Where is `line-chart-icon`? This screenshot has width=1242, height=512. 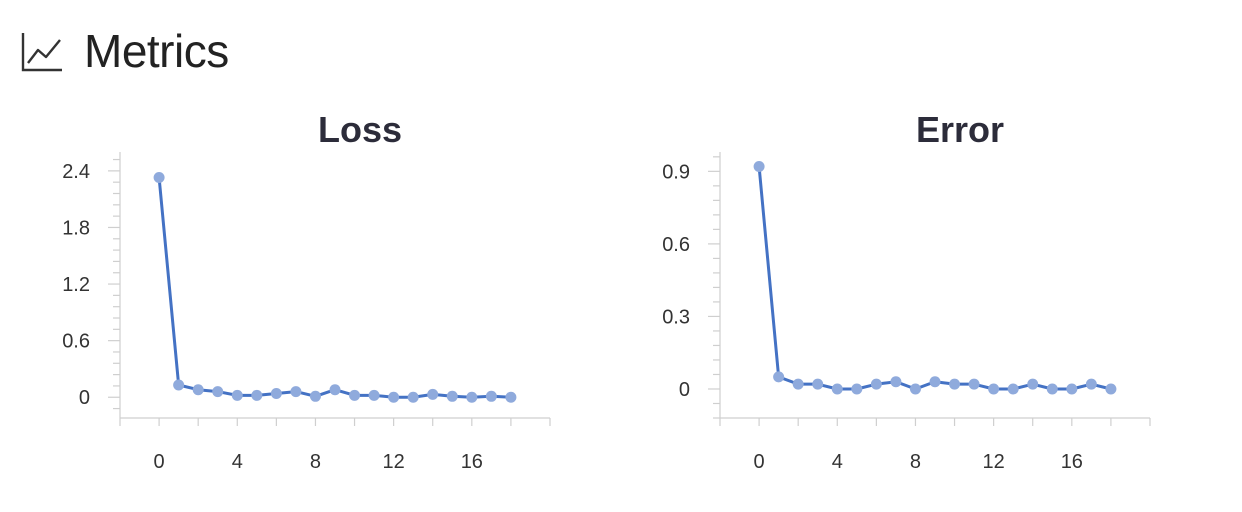 line-chart-icon is located at coordinates (42, 51).